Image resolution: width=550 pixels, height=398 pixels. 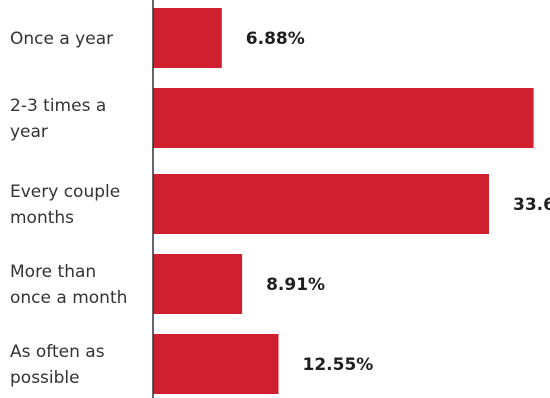 I want to click on category-label-line: months, so click(x=42, y=218).